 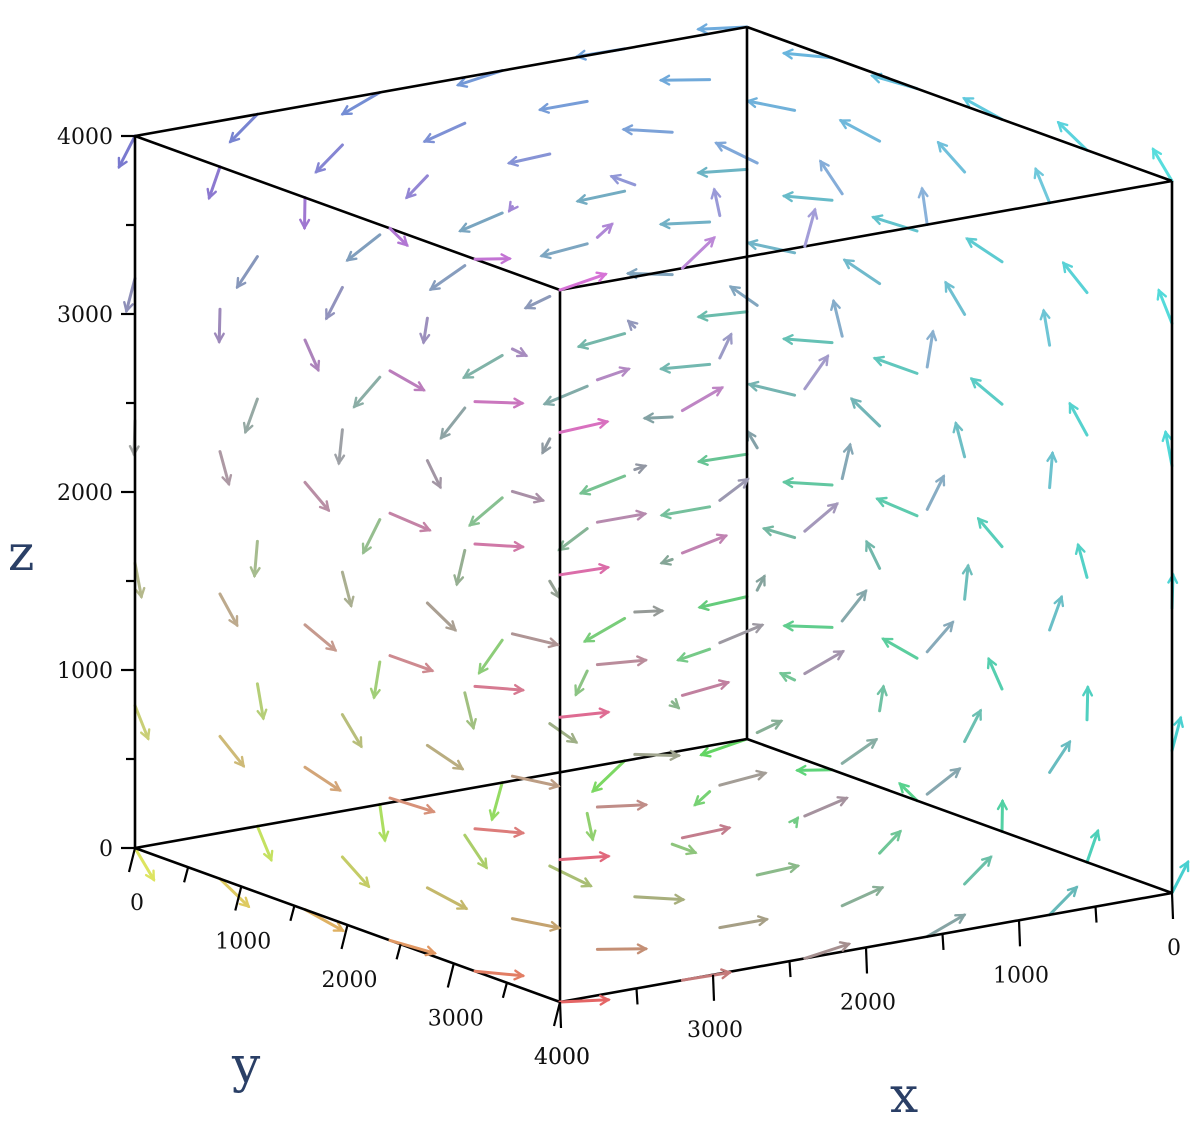 I want to click on y-tick-label: 0, so click(x=137, y=903).